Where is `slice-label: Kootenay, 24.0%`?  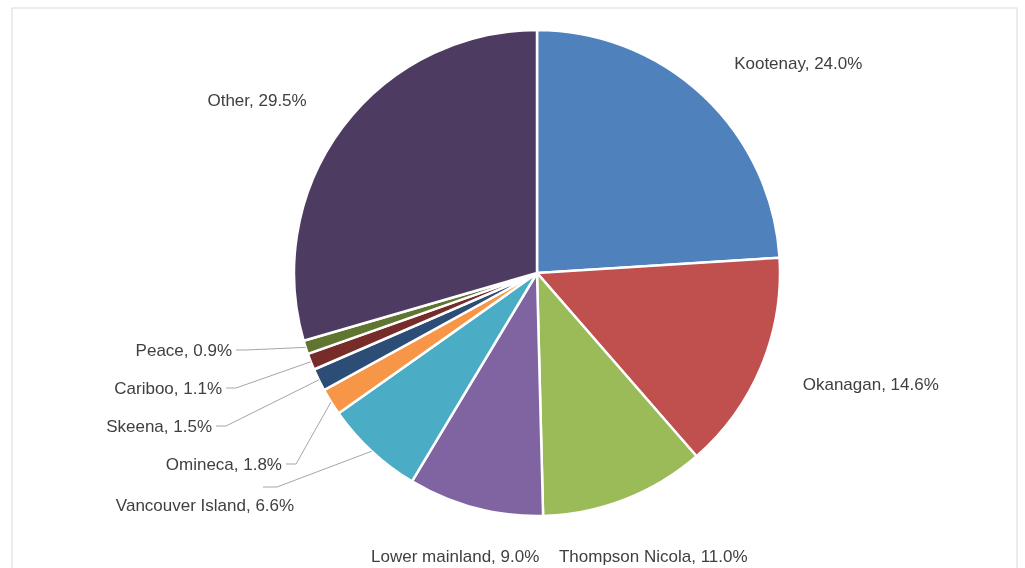
slice-label: Kootenay, 24.0% is located at coordinates (798, 64).